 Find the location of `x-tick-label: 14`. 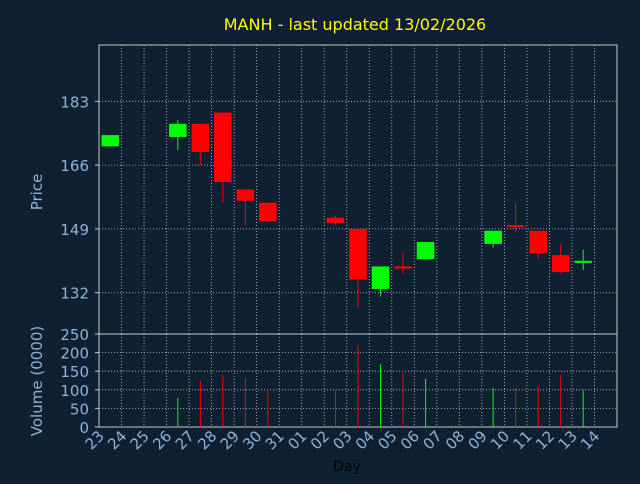

x-tick-label: 14 is located at coordinates (590, 440).